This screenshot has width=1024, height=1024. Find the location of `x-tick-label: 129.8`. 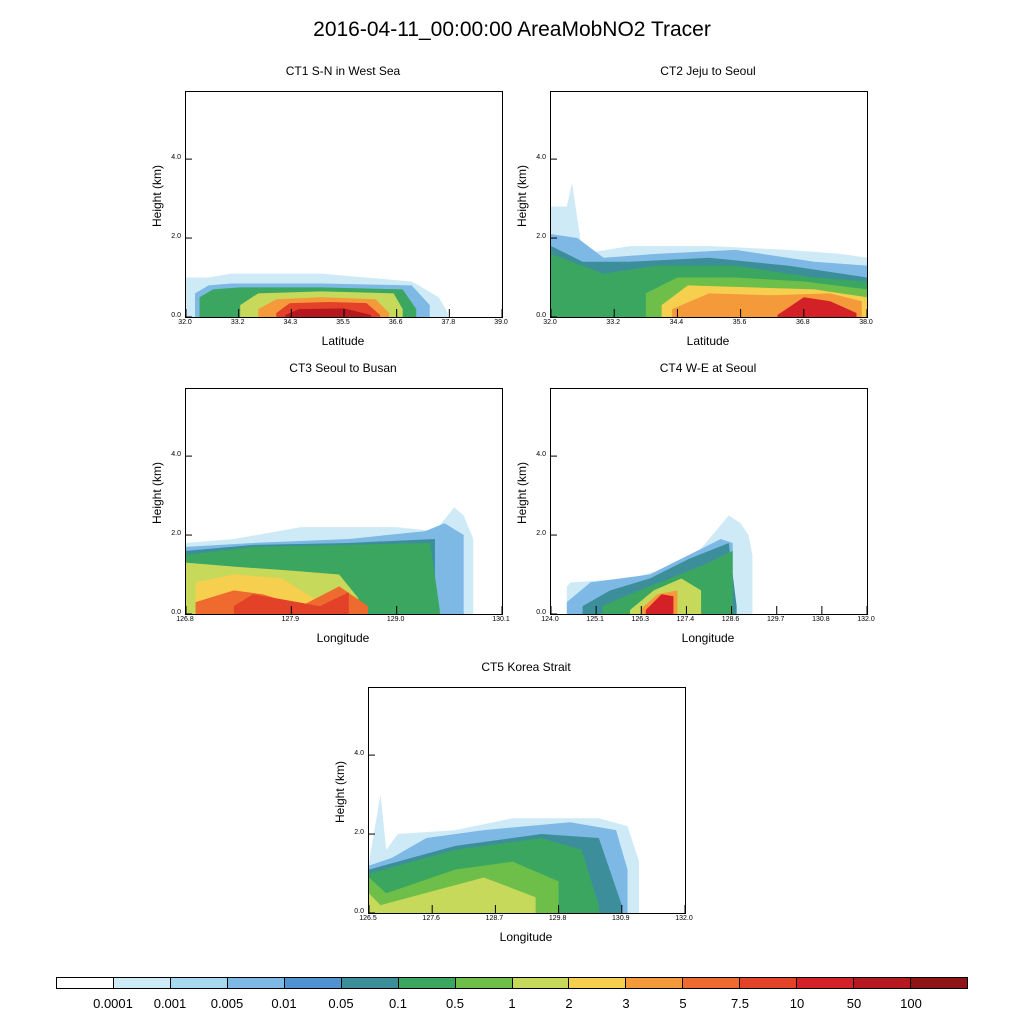

x-tick-label: 129.8 is located at coordinates (557, 918).